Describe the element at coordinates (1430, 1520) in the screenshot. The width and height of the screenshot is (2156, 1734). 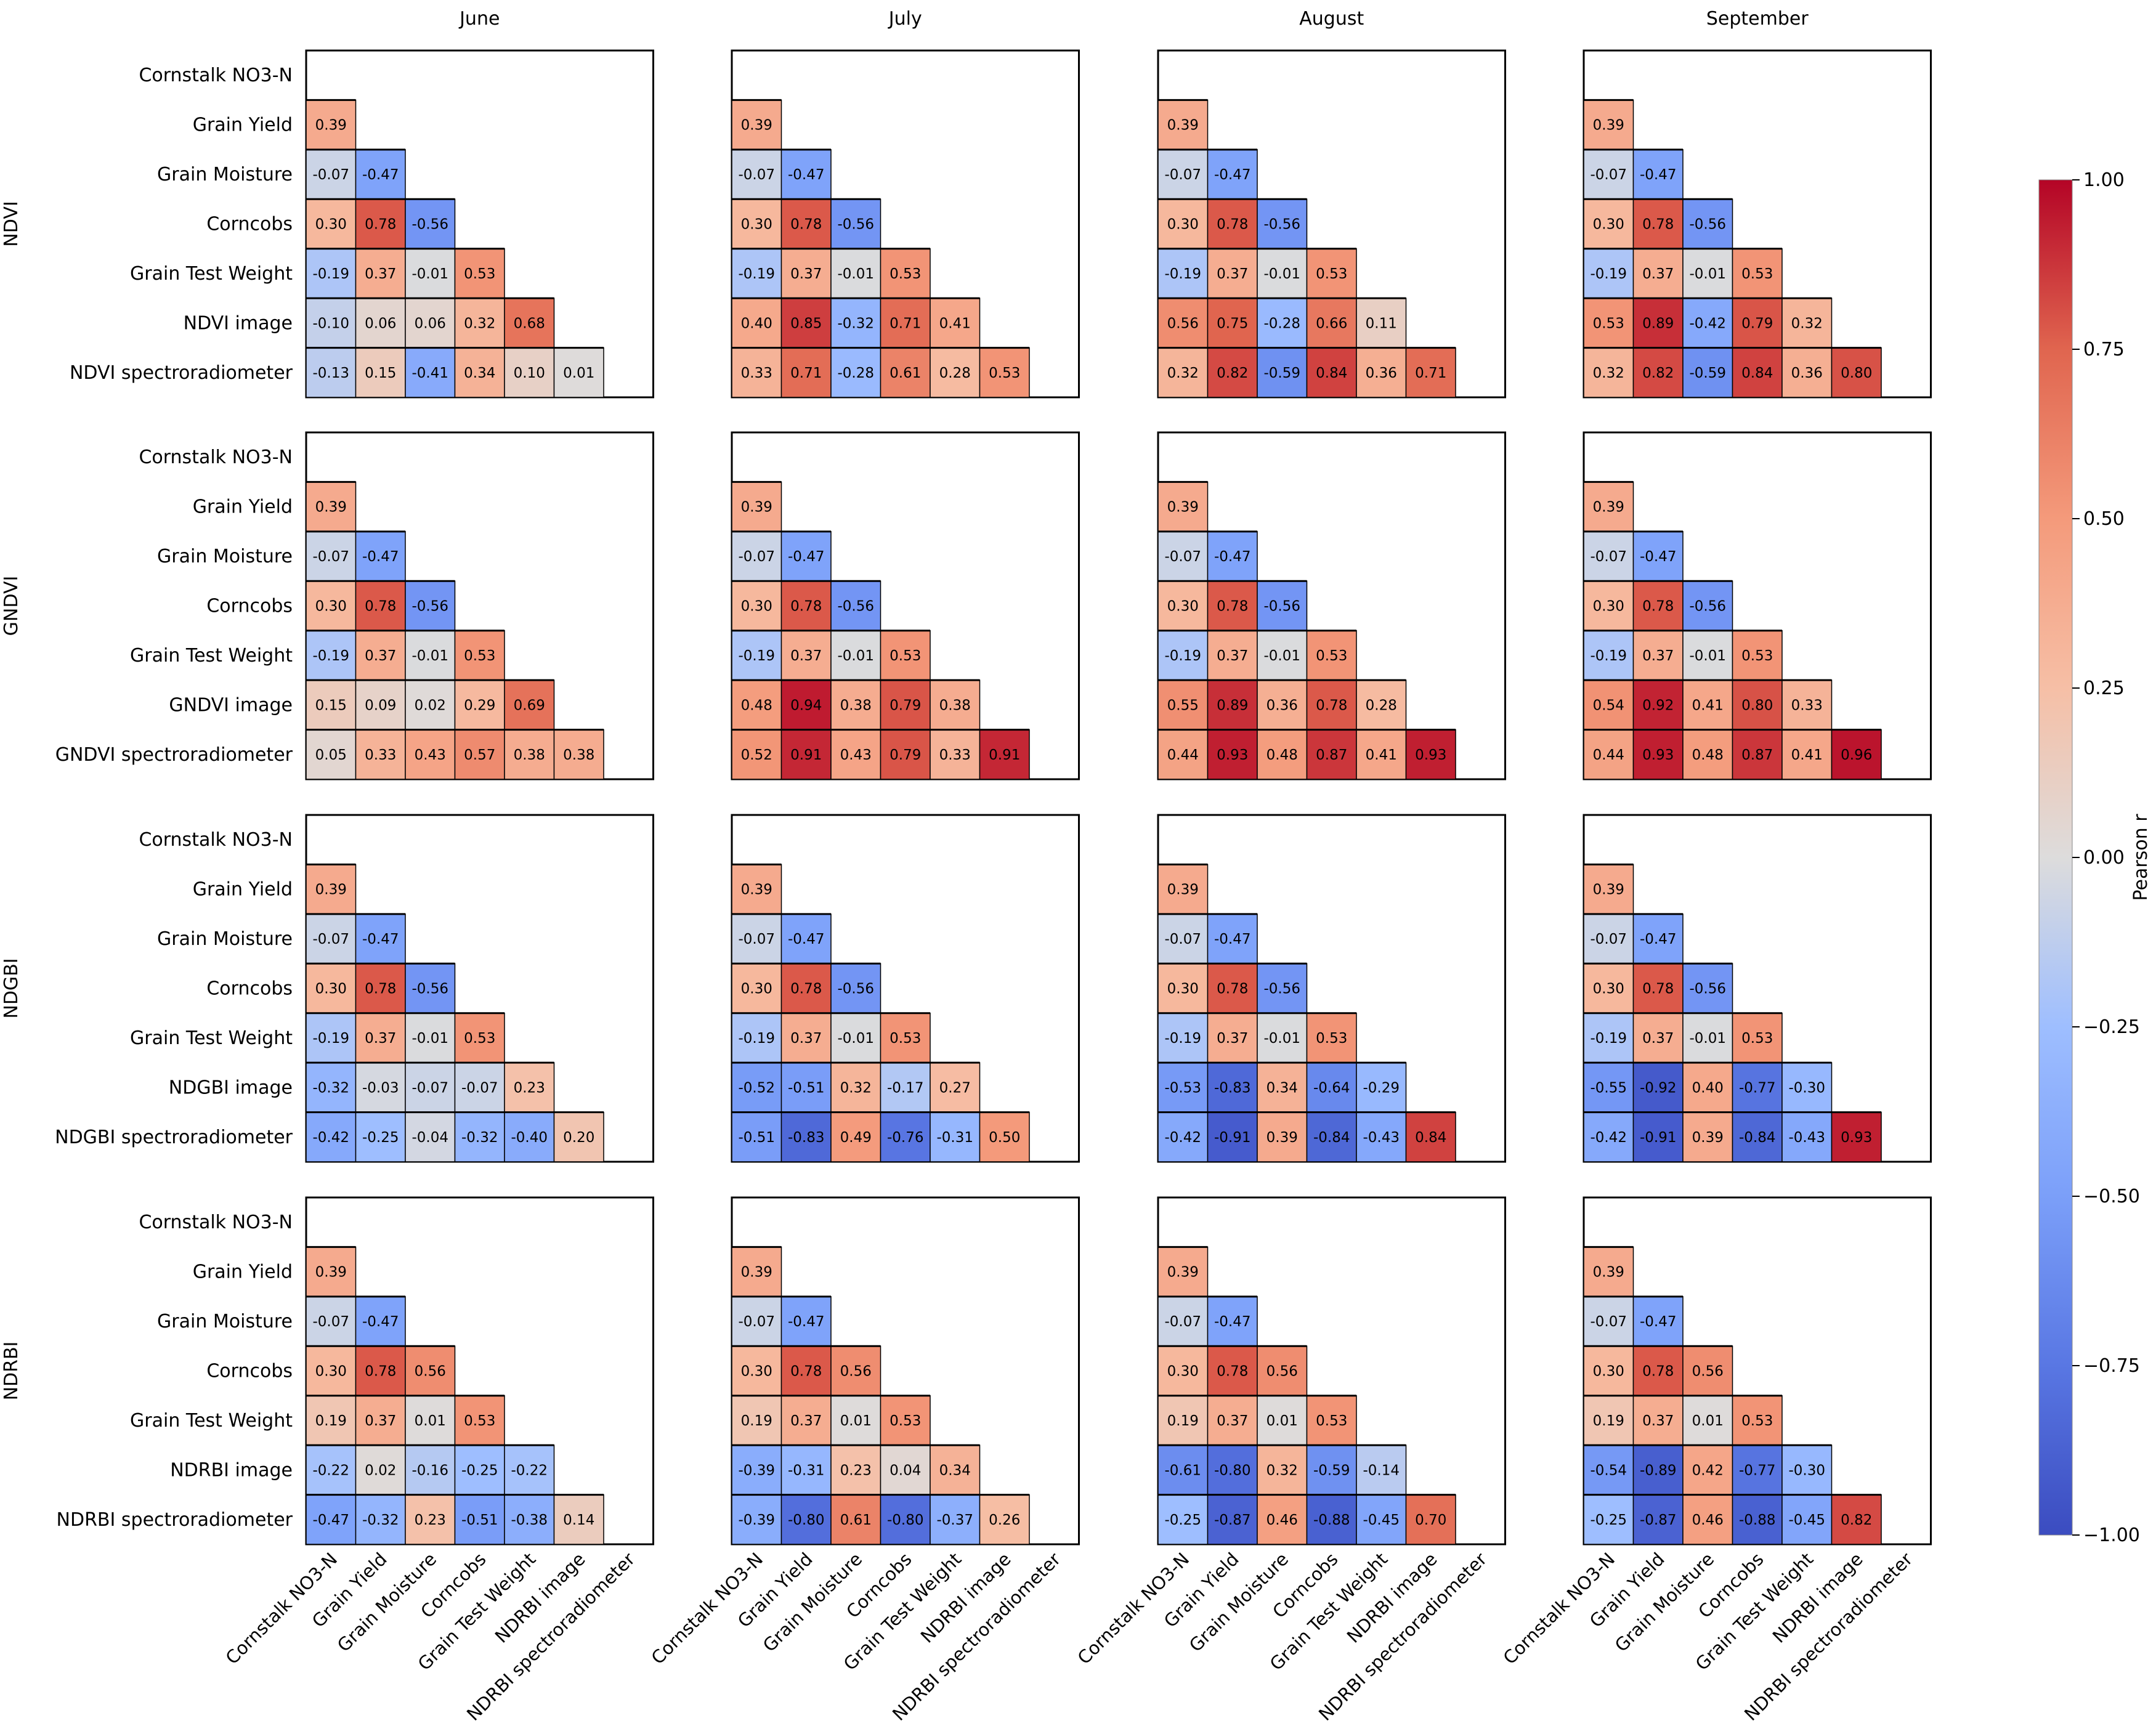
I see `cell-value-label: 0.70` at that location.